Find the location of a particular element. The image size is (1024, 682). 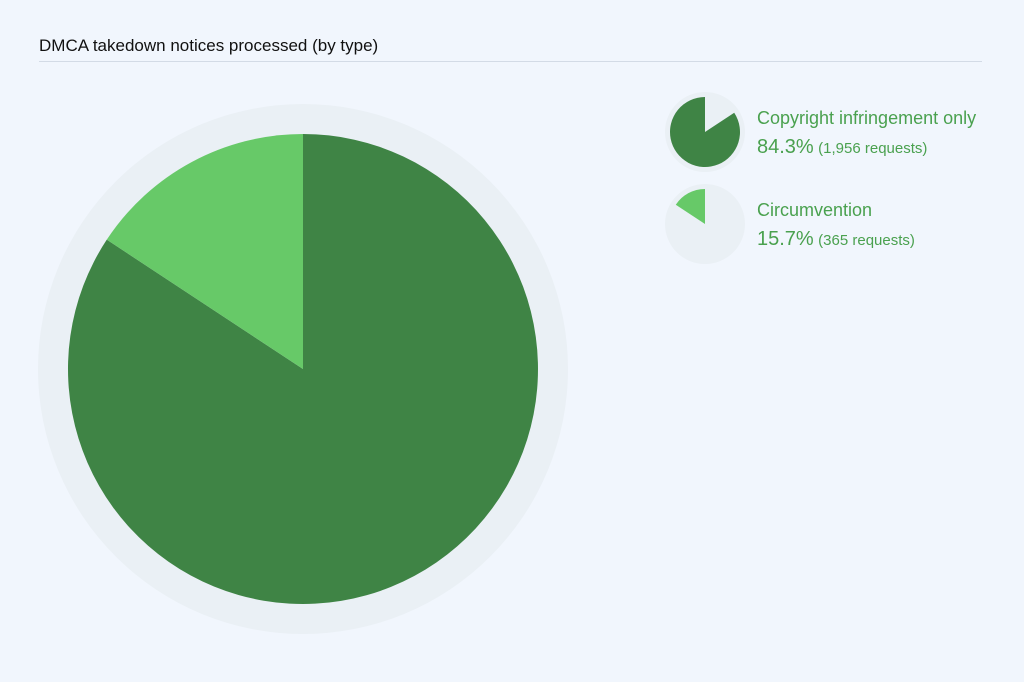

legend-value: 15.7% (365 requests) is located at coordinates (836, 239).